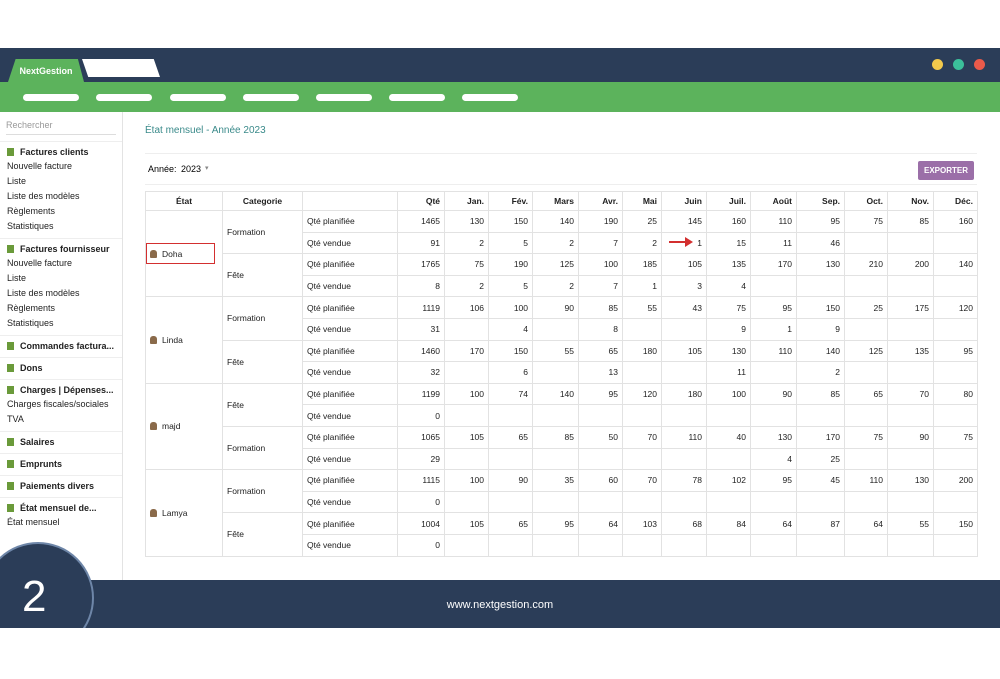 The width and height of the screenshot is (1000, 679). What do you see at coordinates (350, 286) in the screenshot?
I see `row-label: Qté vendue` at bounding box center [350, 286].